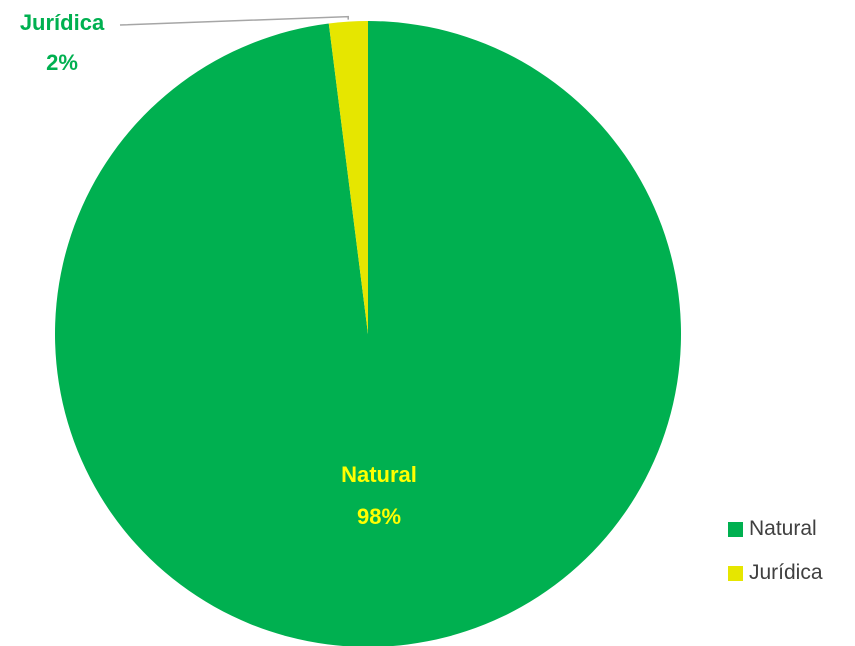 The width and height of the screenshot is (855, 646). Describe the element at coordinates (735, 529) in the screenshot. I see `legend-swatch-natural` at that location.